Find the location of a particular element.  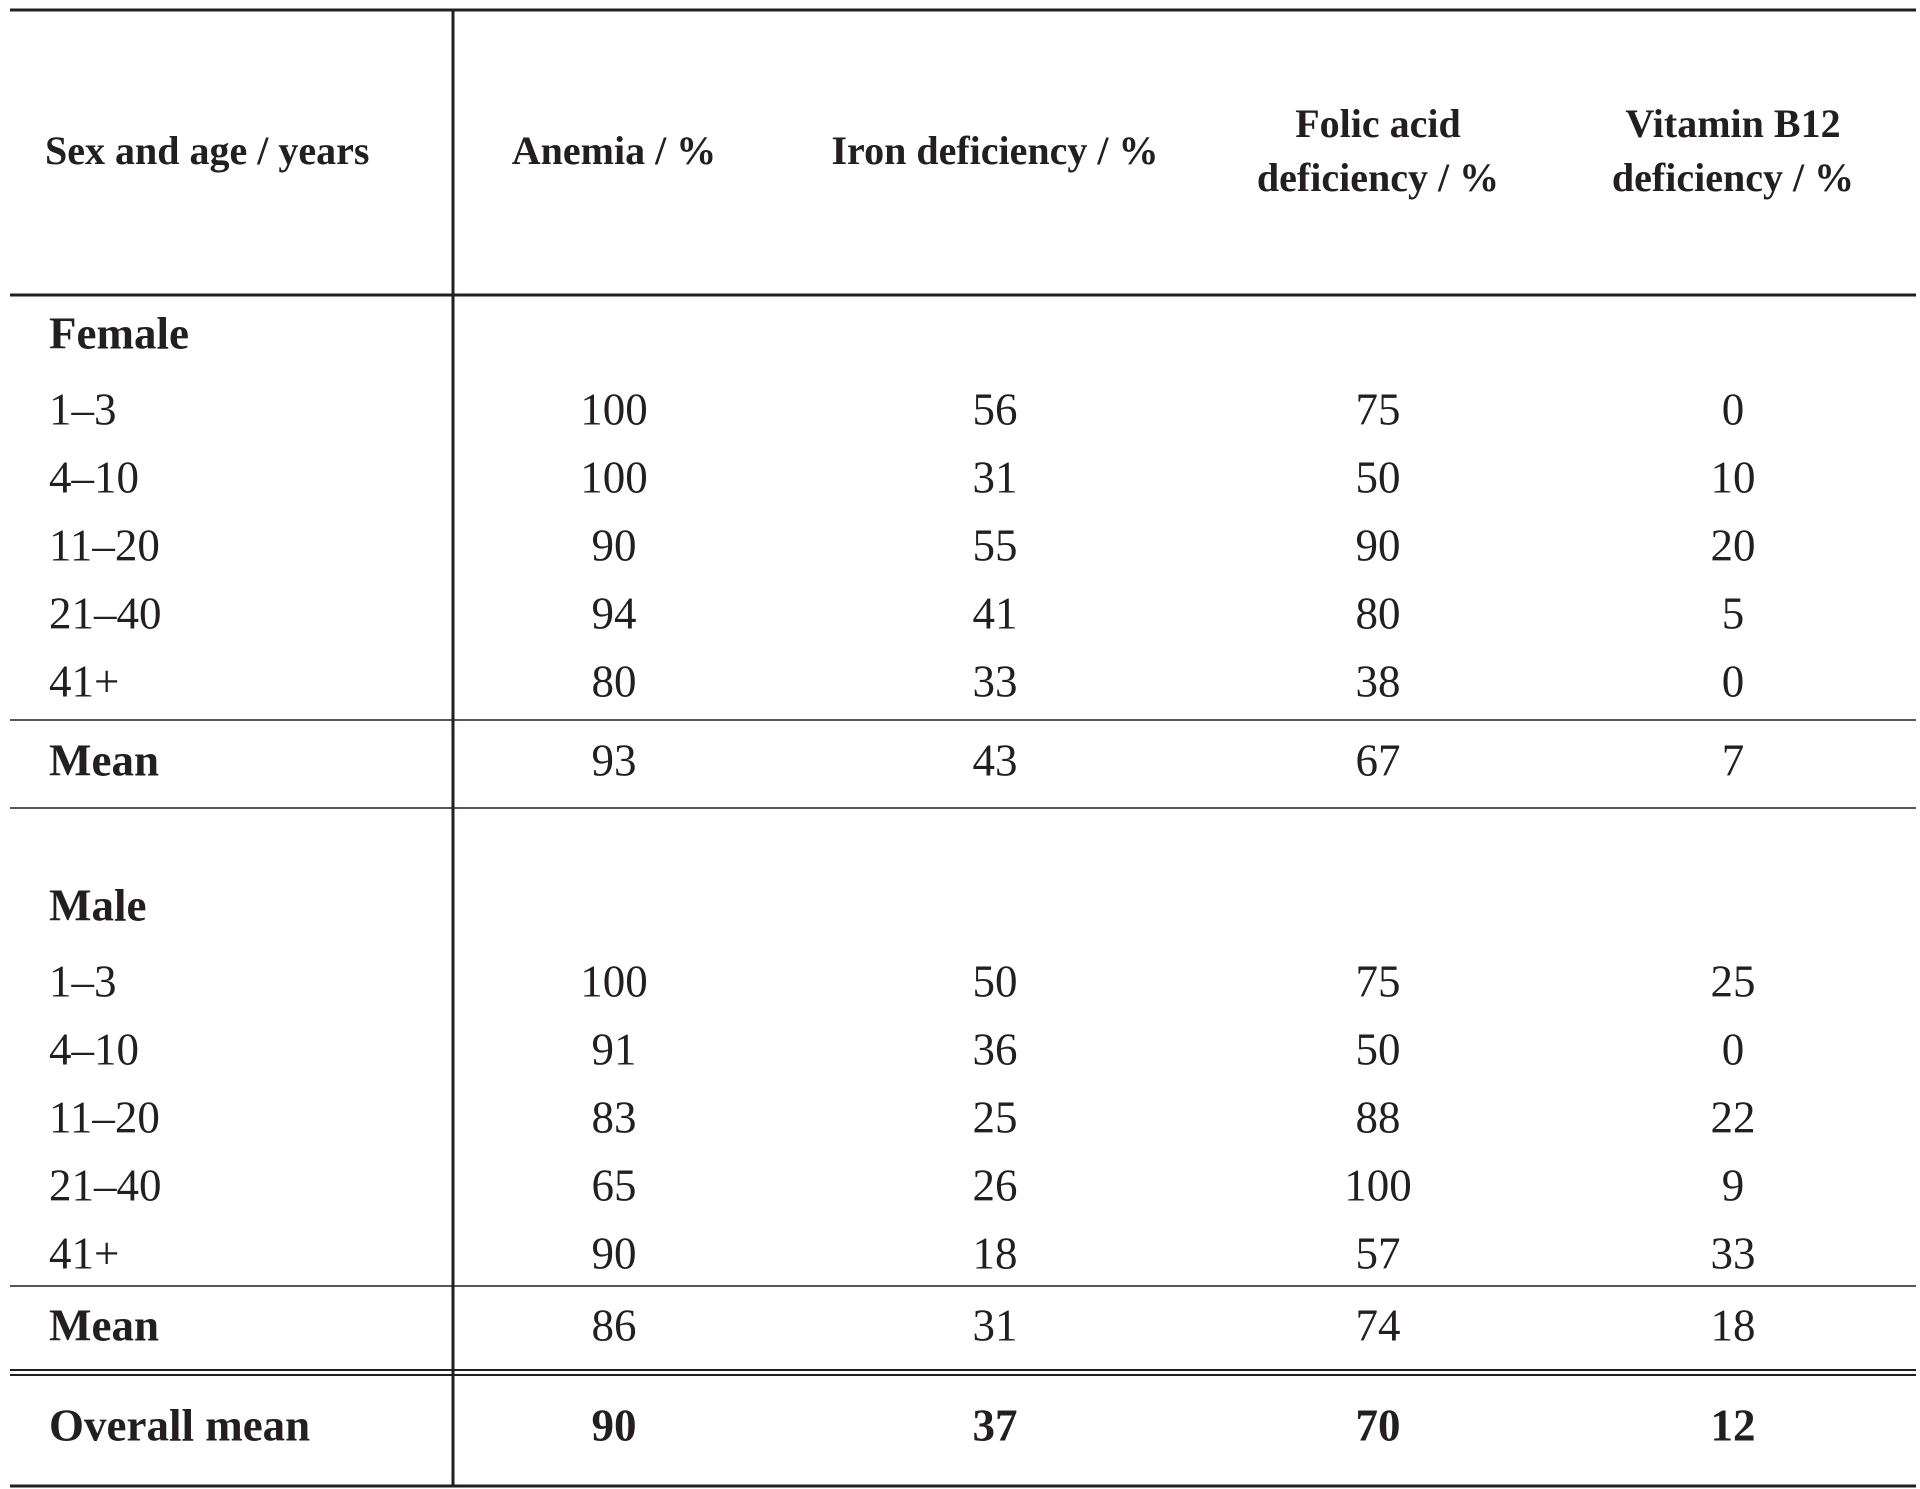

cell: 65 is located at coordinates (614, 1185).